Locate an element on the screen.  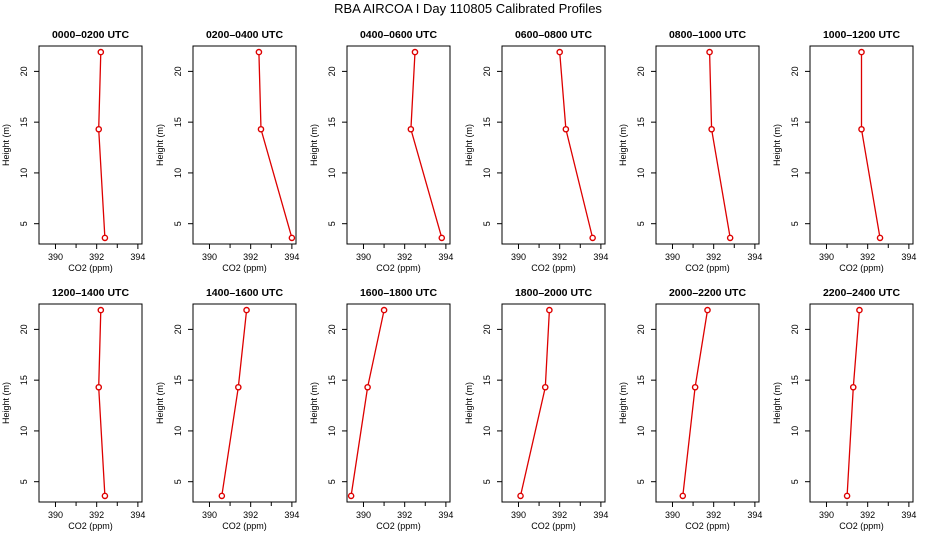
panel-title: 0000–0200 UTC is located at coordinates (90, 35).